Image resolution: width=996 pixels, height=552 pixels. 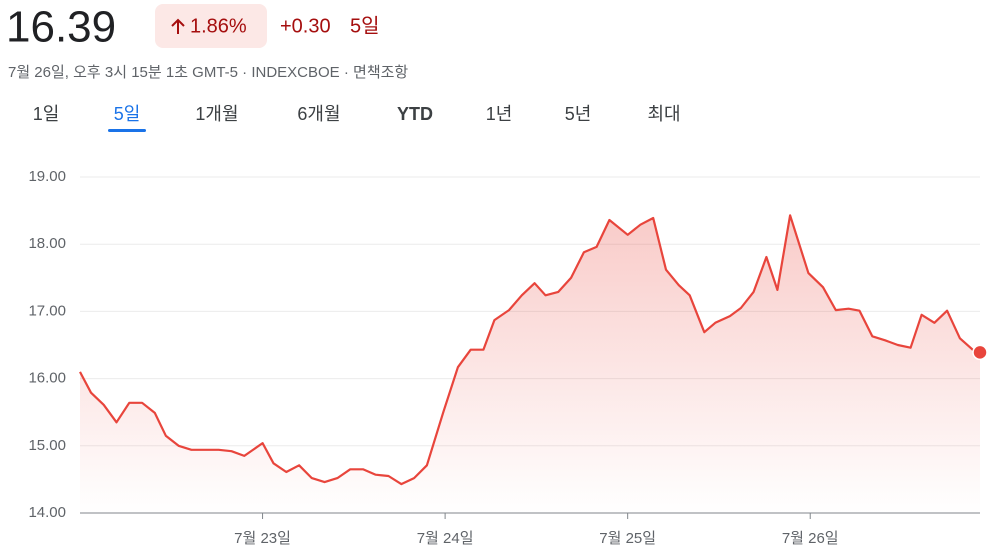 What do you see at coordinates (262, 538) in the screenshot?
I see `x-tick-label: 7월 23일` at bounding box center [262, 538].